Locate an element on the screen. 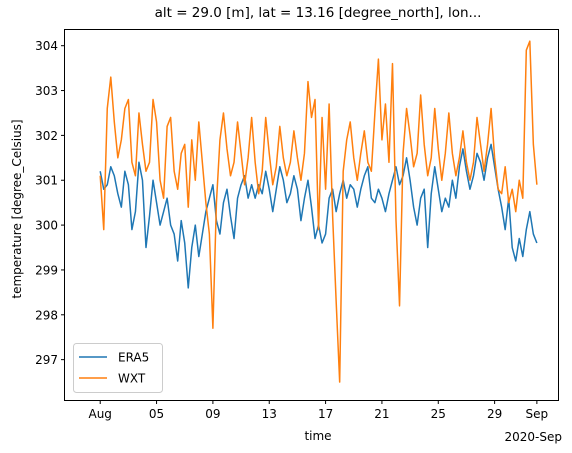 The height and width of the screenshot is (453, 572). x-axis-label: time is located at coordinates (317, 436).